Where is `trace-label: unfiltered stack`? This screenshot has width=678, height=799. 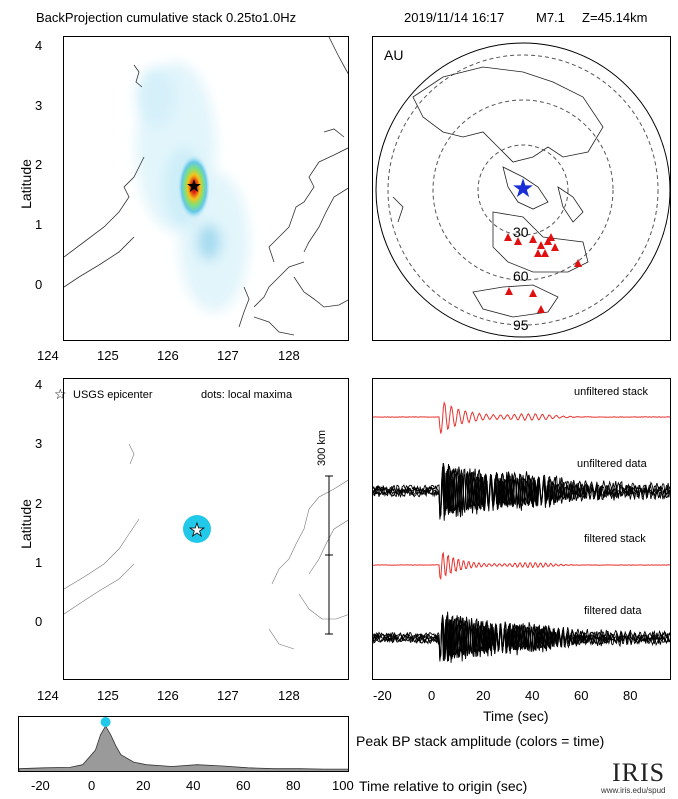 trace-label: unfiltered stack is located at coordinates (611, 392).